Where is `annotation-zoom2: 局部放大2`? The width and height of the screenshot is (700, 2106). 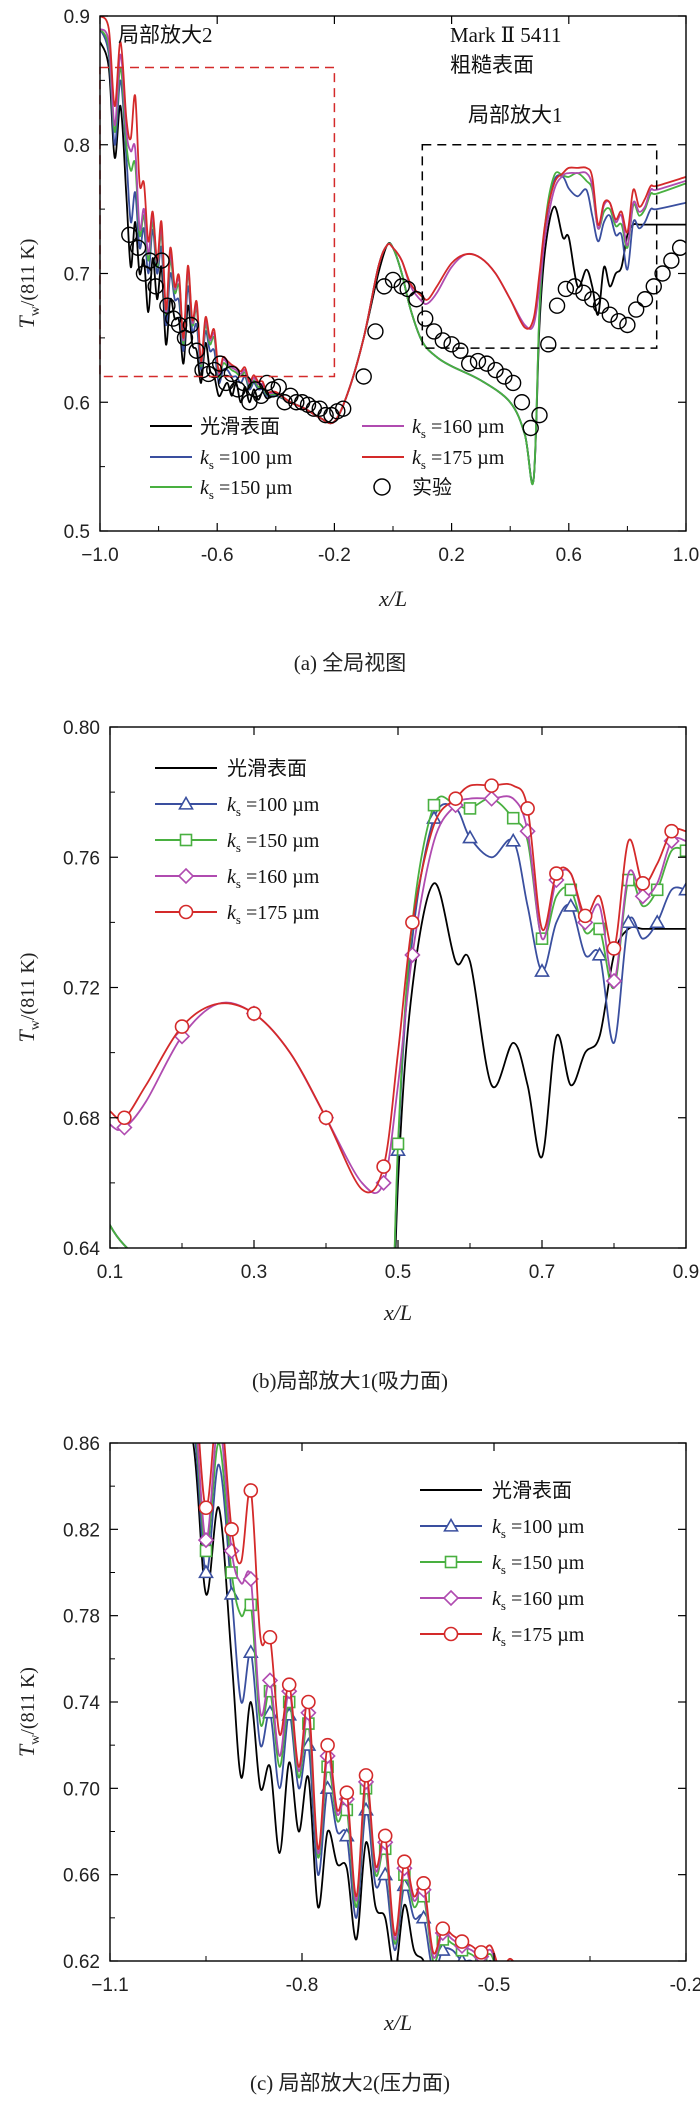 annotation-zoom2: 局部放大2 is located at coordinates (165, 35).